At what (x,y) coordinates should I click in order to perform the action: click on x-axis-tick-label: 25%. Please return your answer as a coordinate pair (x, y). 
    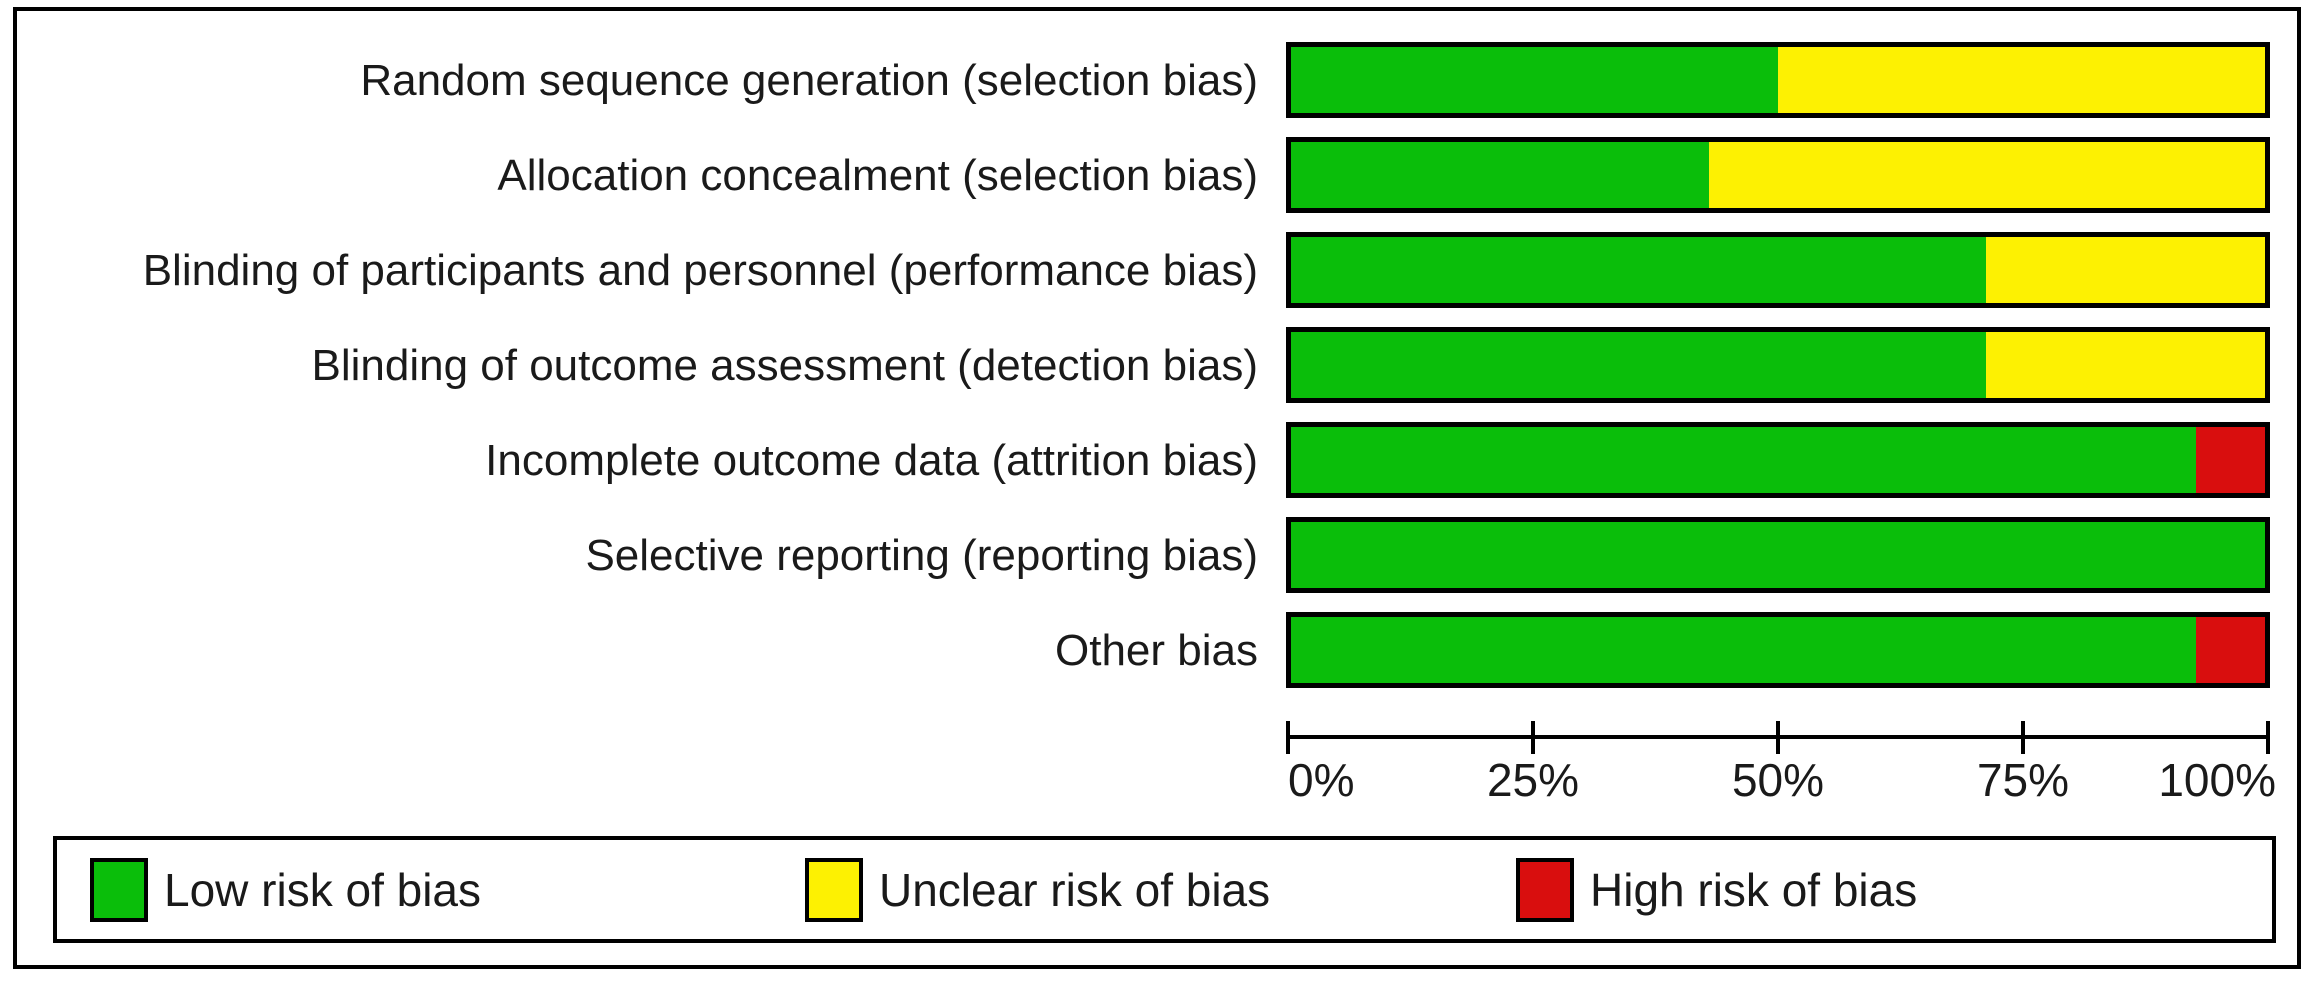
    Looking at the image, I should click on (1533, 780).